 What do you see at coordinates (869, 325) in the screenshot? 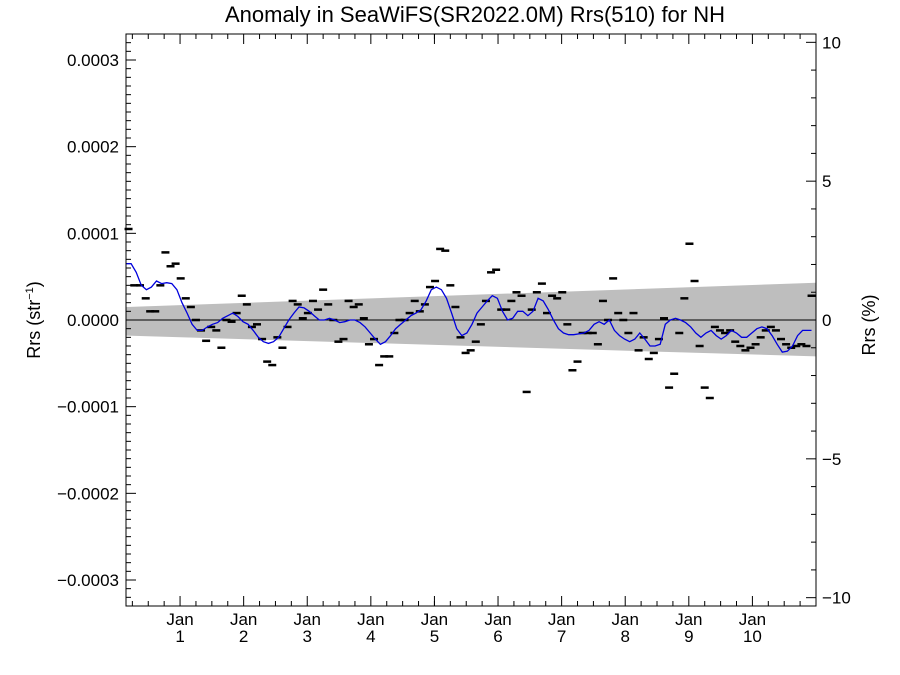
I see `right-axis-title: Rrs (%)` at bounding box center [869, 325].